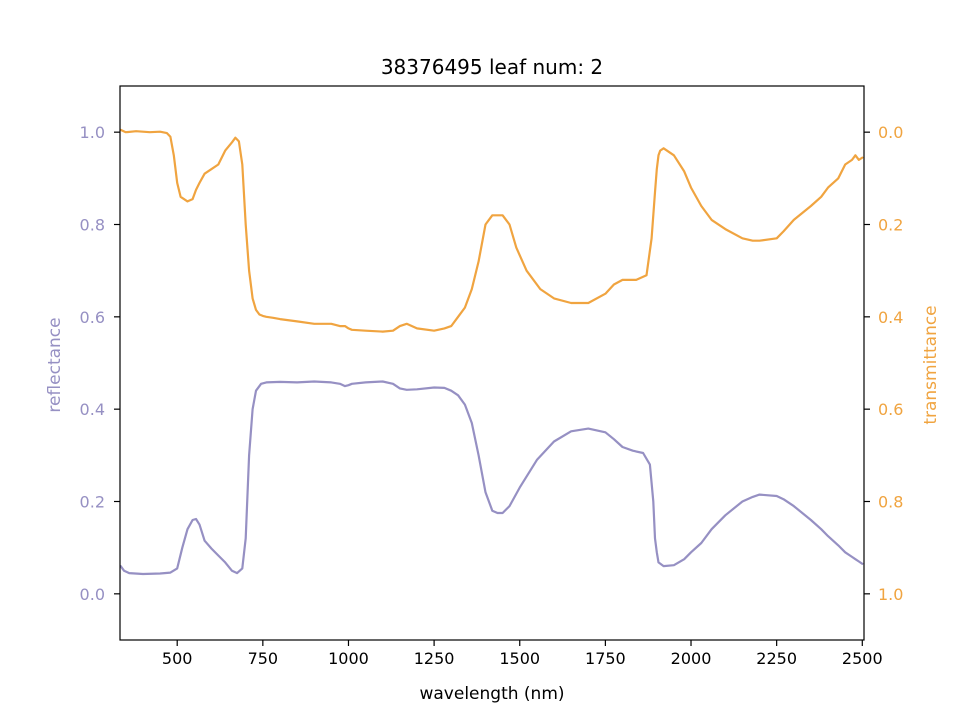 The image size is (960, 720). Describe the element at coordinates (931, 364) in the screenshot. I see `transmittance-axis-label: transmittance` at that location.